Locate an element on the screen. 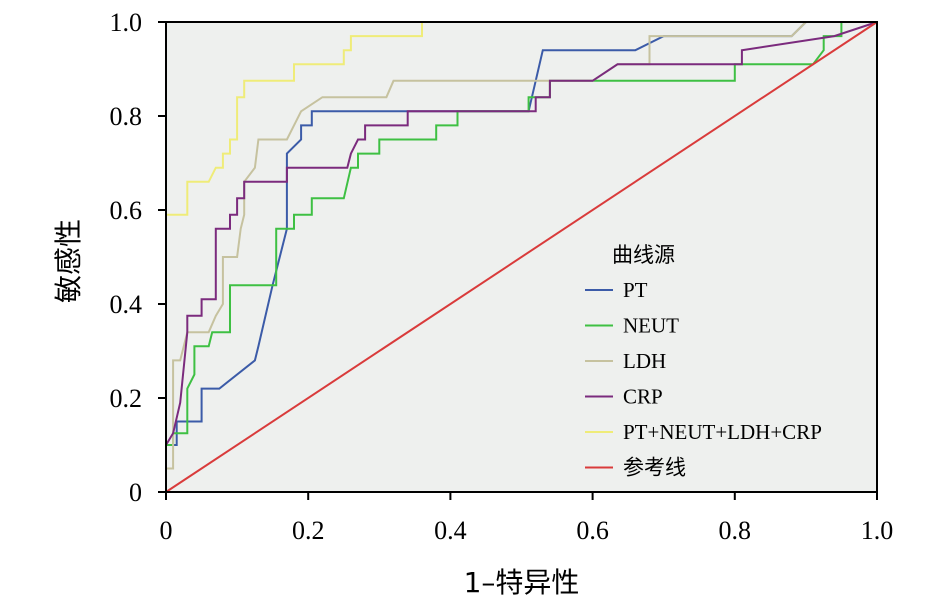 The height and width of the screenshot is (606, 945). y-tick-label: 0.2 is located at coordinates (126, 398).